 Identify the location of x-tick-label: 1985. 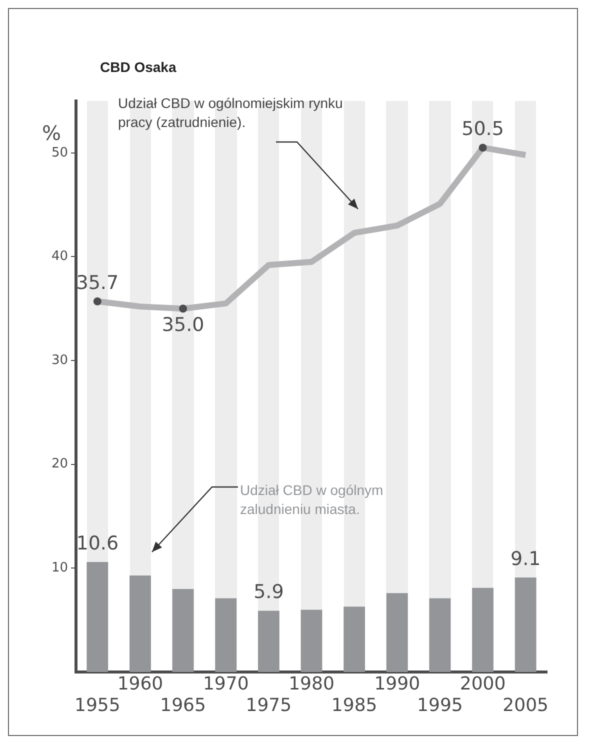
(354, 705).